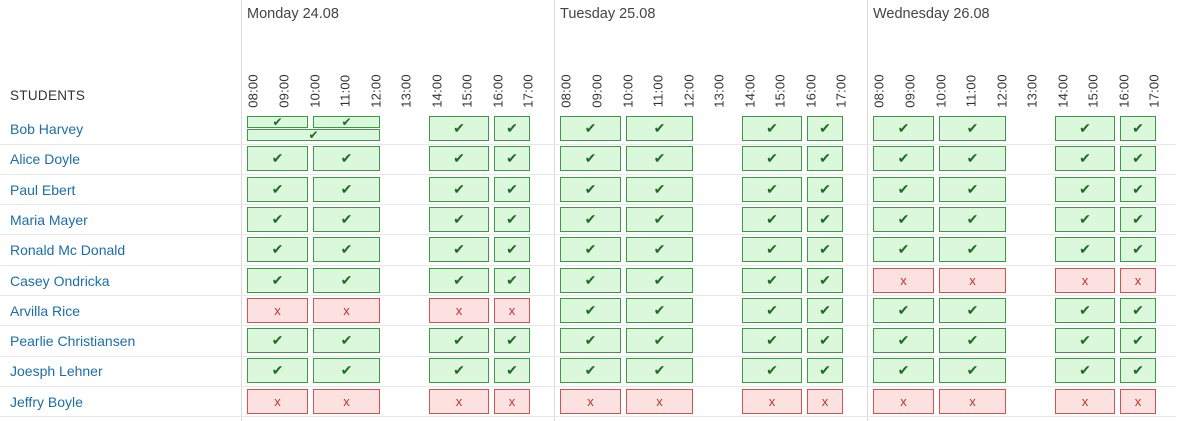 Image resolution: width=1180 pixels, height=421 pixels. What do you see at coordinates (49, 219) in the screenshot?
I see `student-name-link: Maria Mayer` at bounding box center [49, 219].